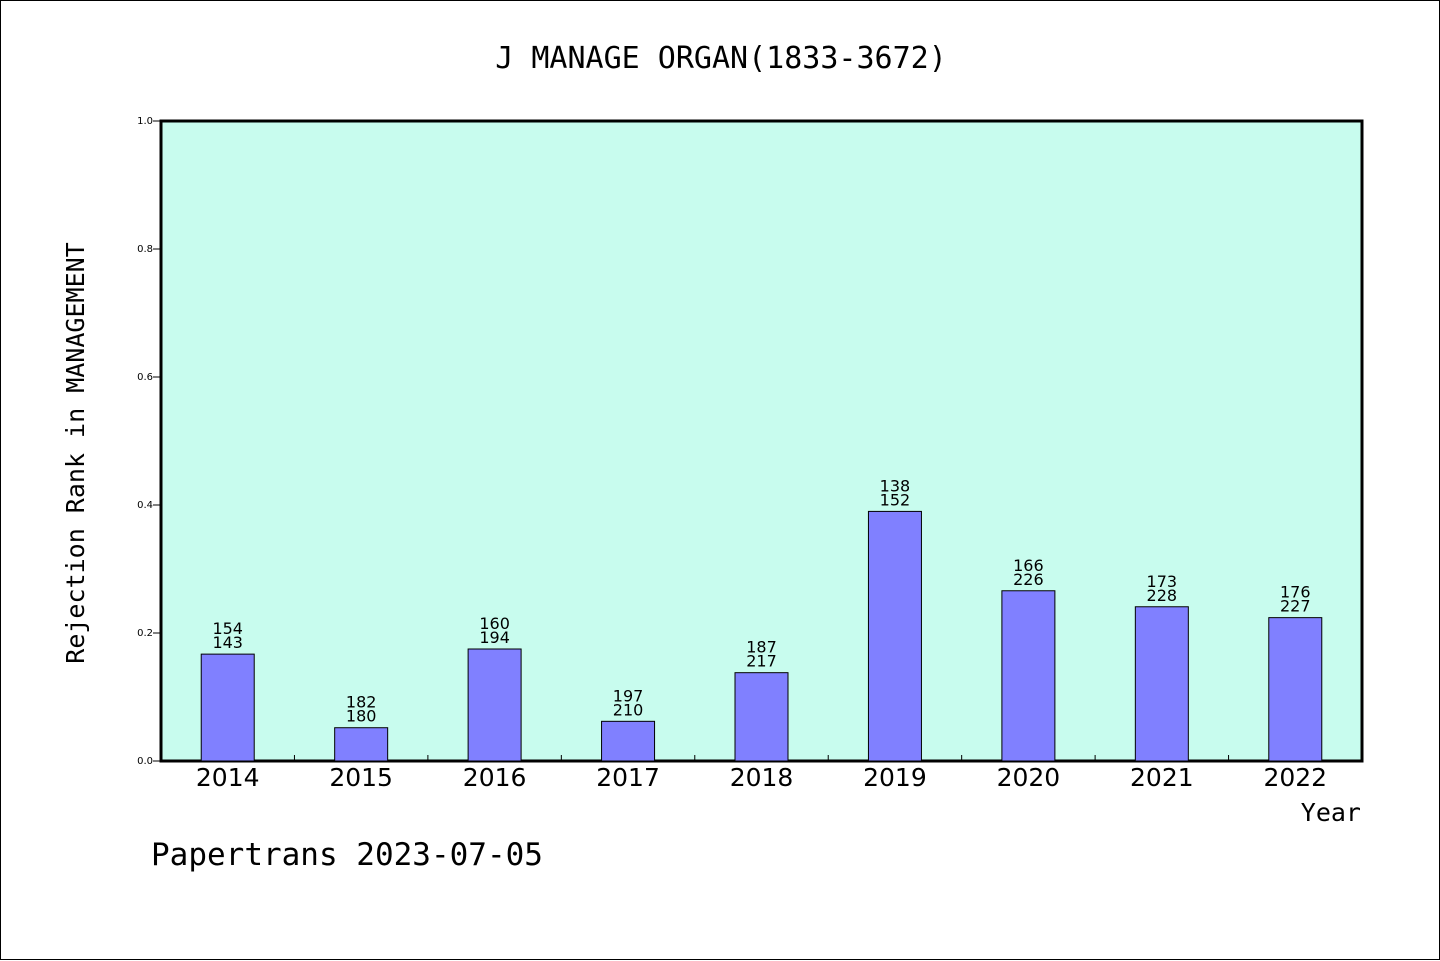 The image size is (1440, 961). Describe the element at coordinates (761, 717) in the screenshot. I see `bar-2018` at that location.